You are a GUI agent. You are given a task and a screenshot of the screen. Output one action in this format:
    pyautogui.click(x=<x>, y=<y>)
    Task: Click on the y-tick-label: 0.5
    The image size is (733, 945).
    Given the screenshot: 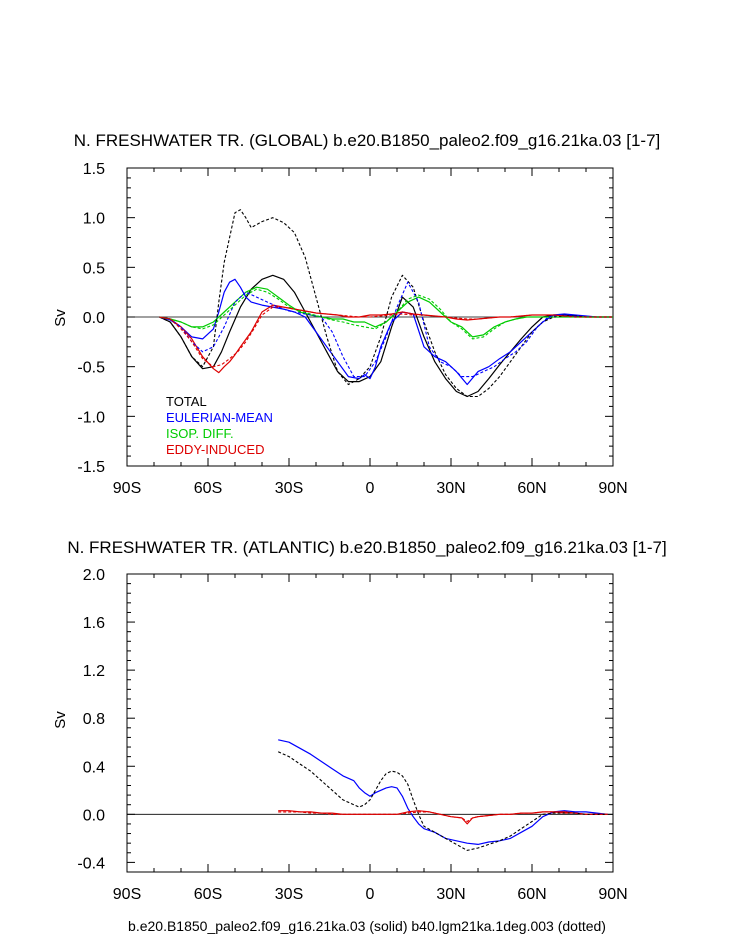 What is the action you would take?
    pyautogui.click(x=94, y=268)
    